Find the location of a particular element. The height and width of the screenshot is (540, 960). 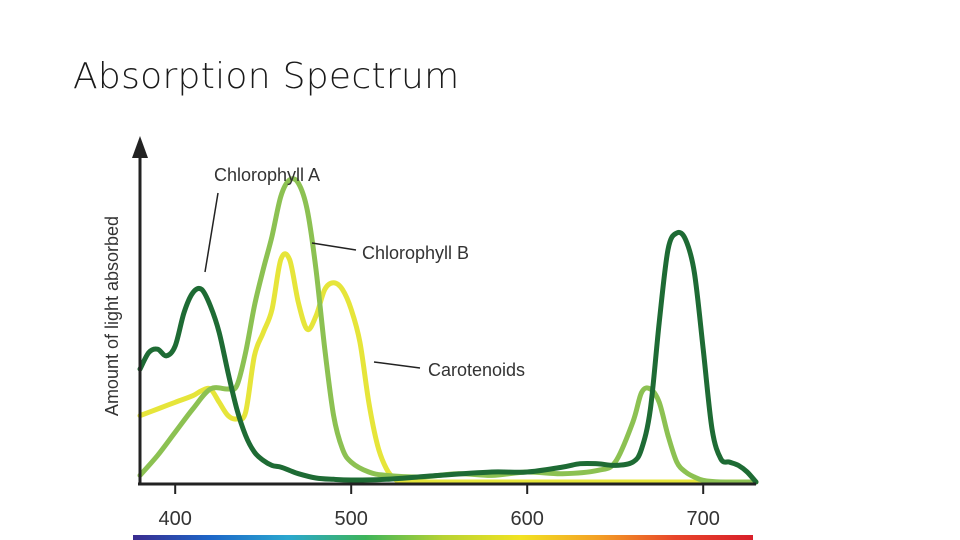

y-axis-arrow is located at coordinates (140, 147).